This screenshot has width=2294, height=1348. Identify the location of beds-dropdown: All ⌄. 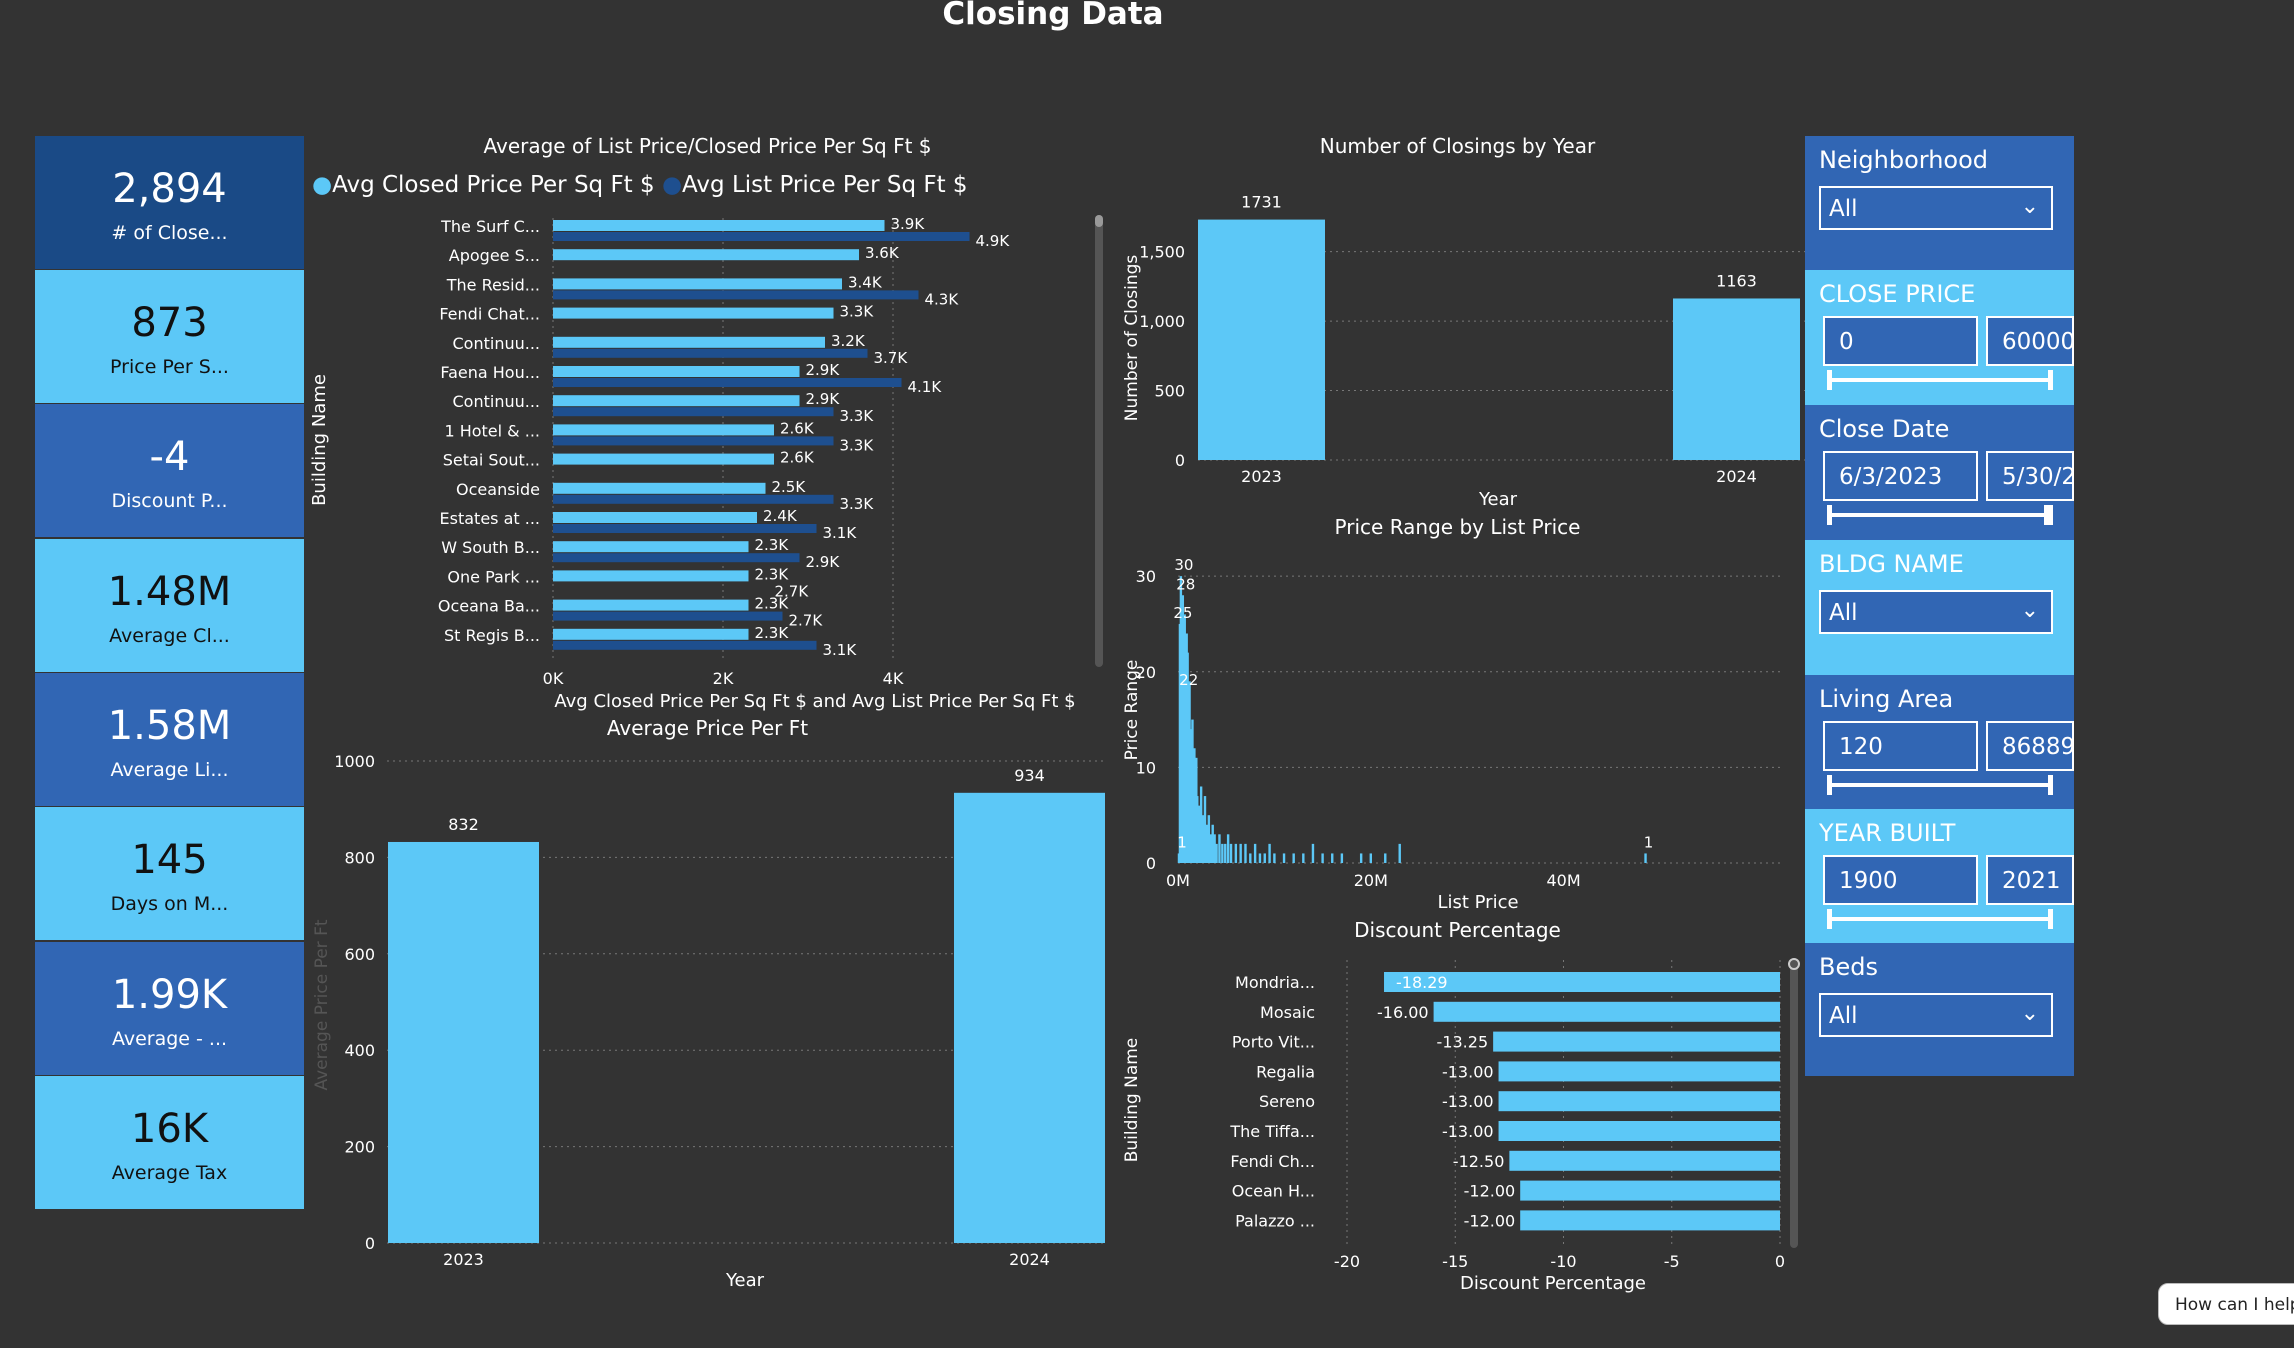
(1936, 1015).